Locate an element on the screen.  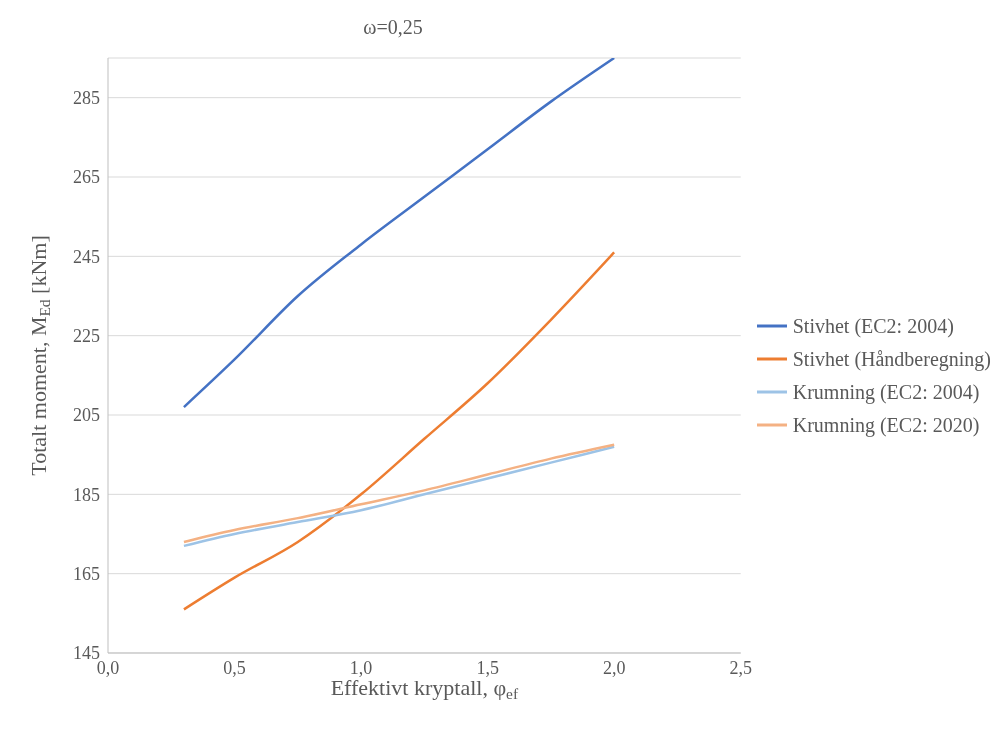
y-tick-label: 285 is located at coordinates (86, 98).